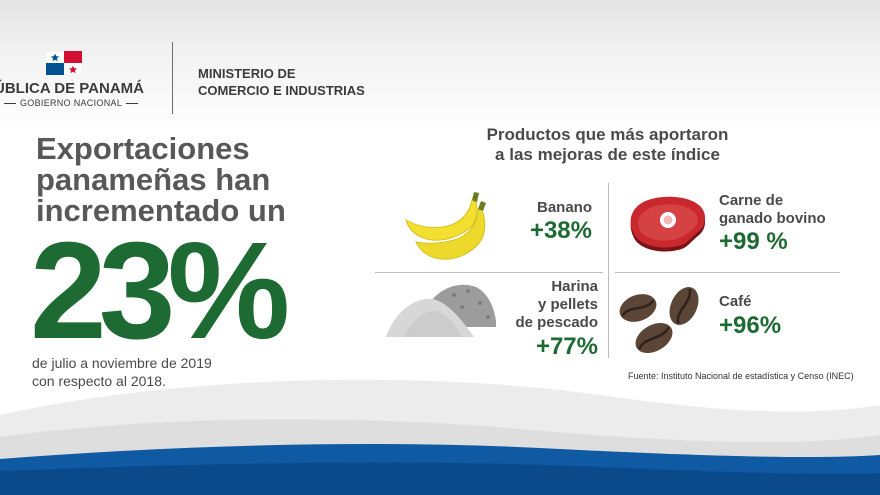 The height and width of the screenshot is (495, 880). What do you see at coordinates (751, 200) in the screenshot?
I see `carne-name-line-1: Carne de` at bounding box center [751, 200].